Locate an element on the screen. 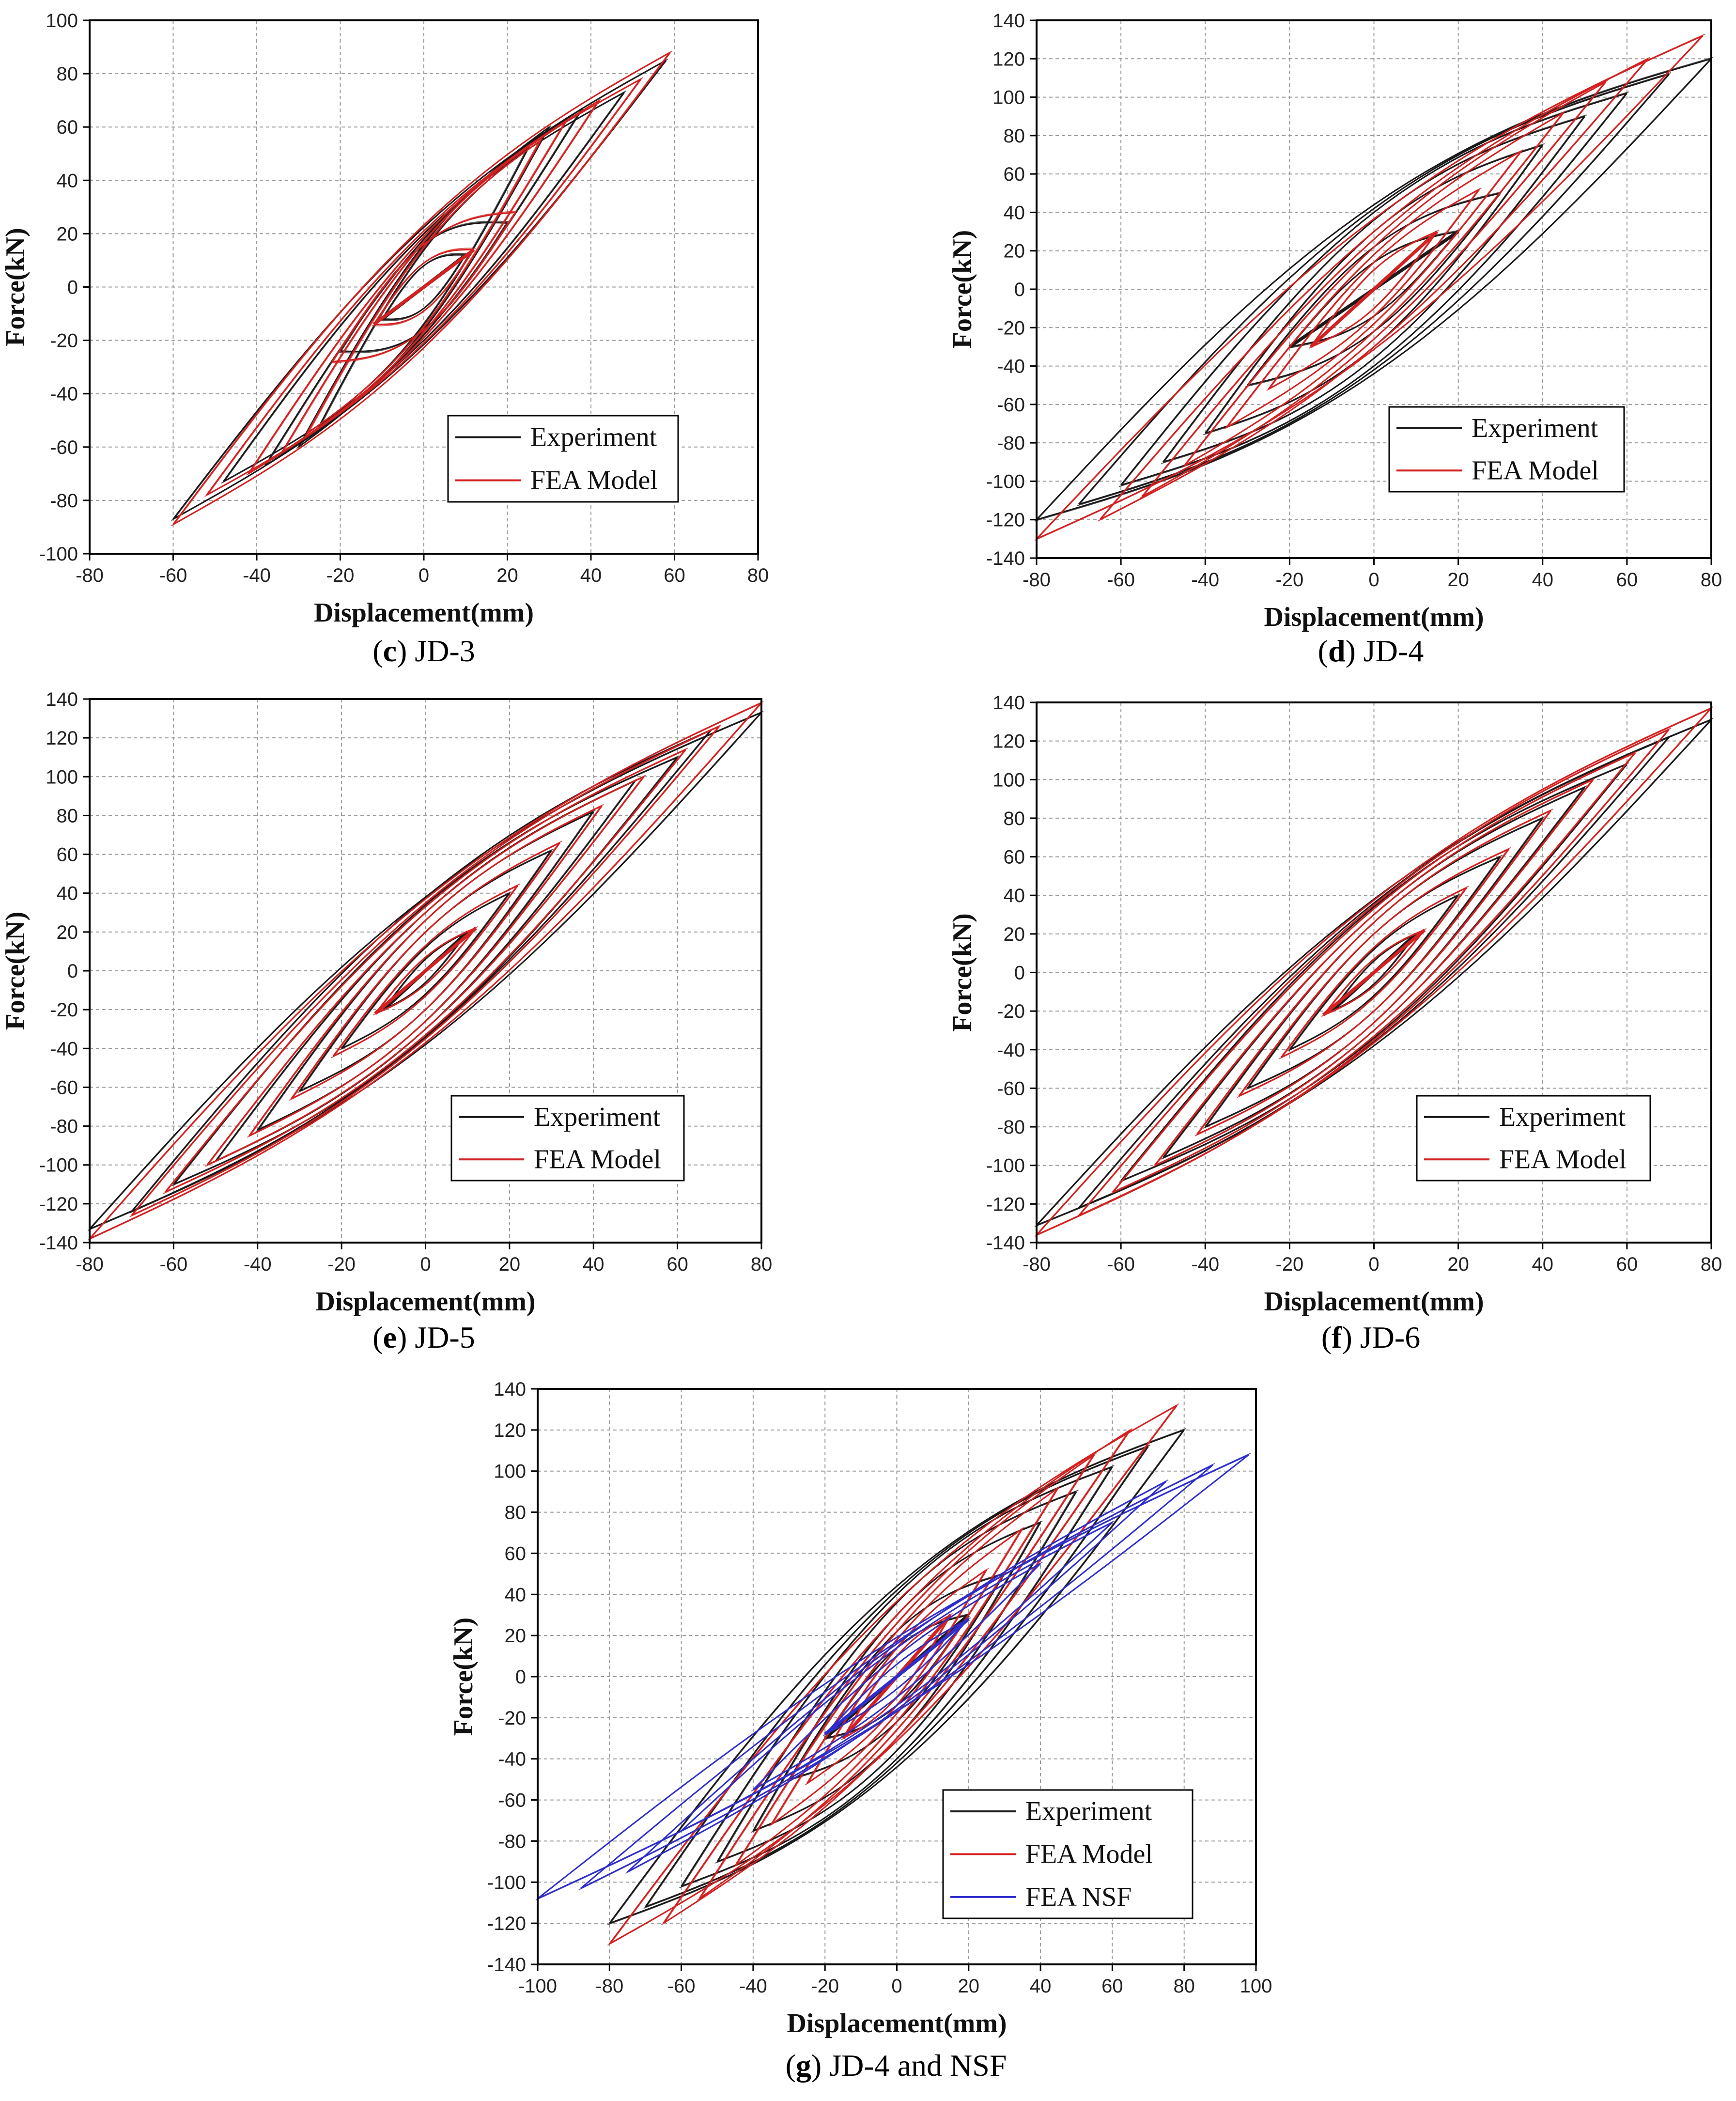 The image size is (1736, 2101). legend: Experiment FEA Model is located at coordinates (1533, 1138).